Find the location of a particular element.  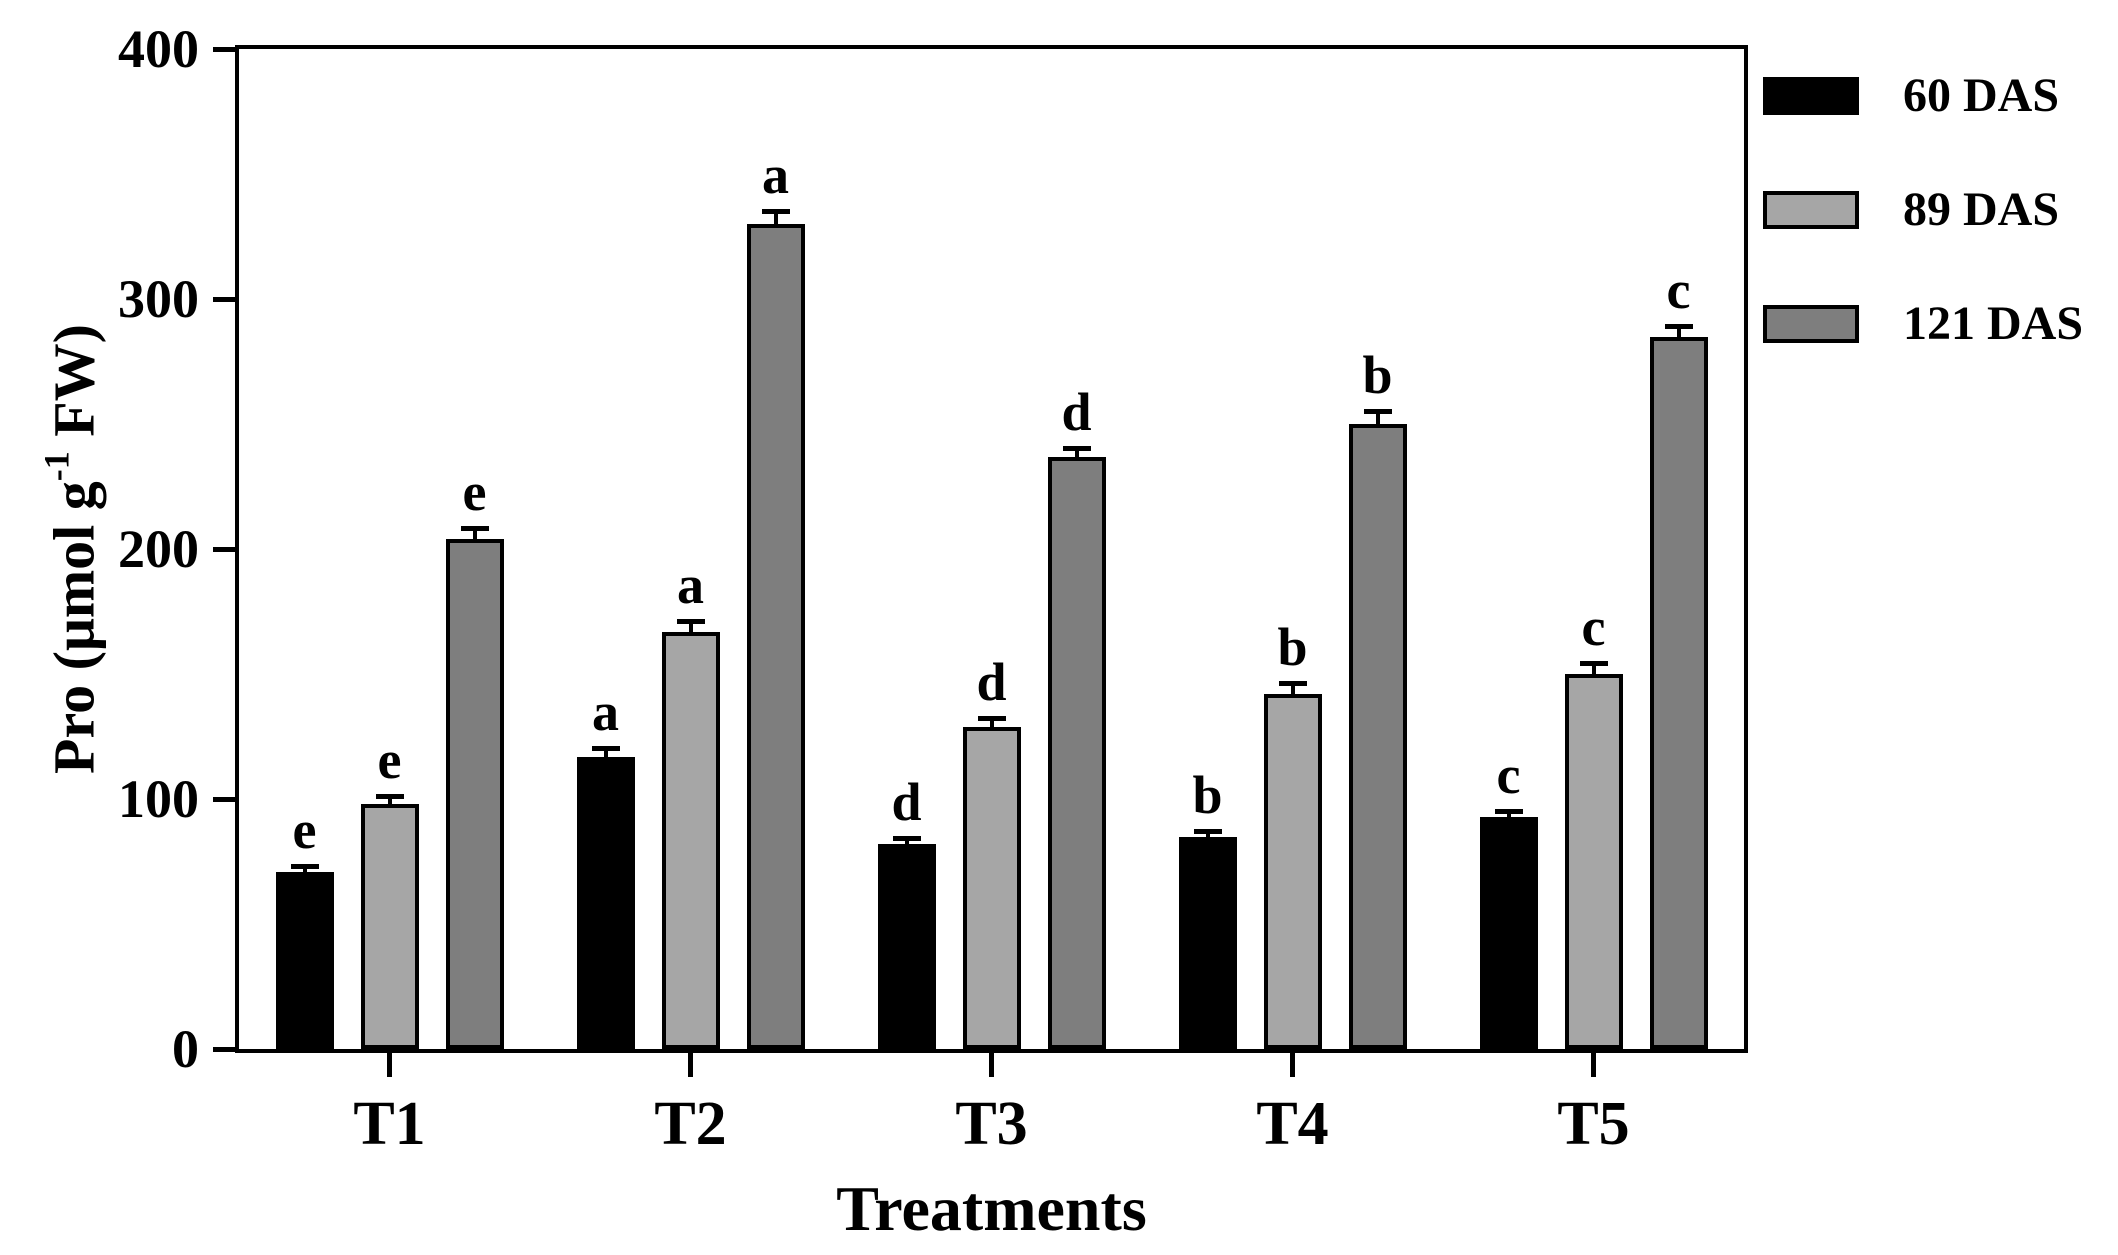

x-axis-title: Treatments is located at coordinates (991, 1208).